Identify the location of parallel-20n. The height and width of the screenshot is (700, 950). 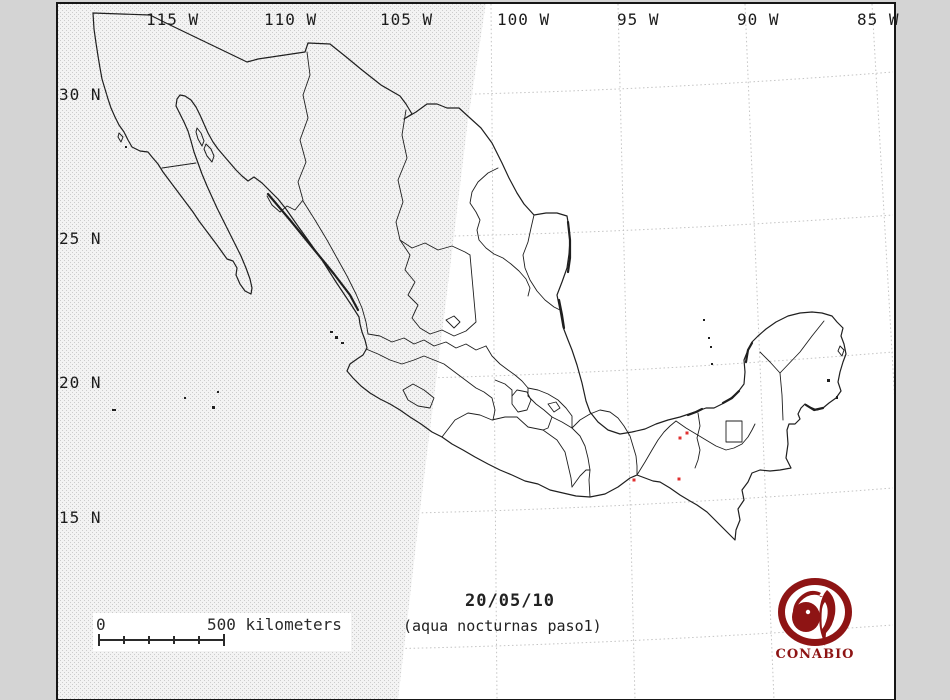
(476, 366).